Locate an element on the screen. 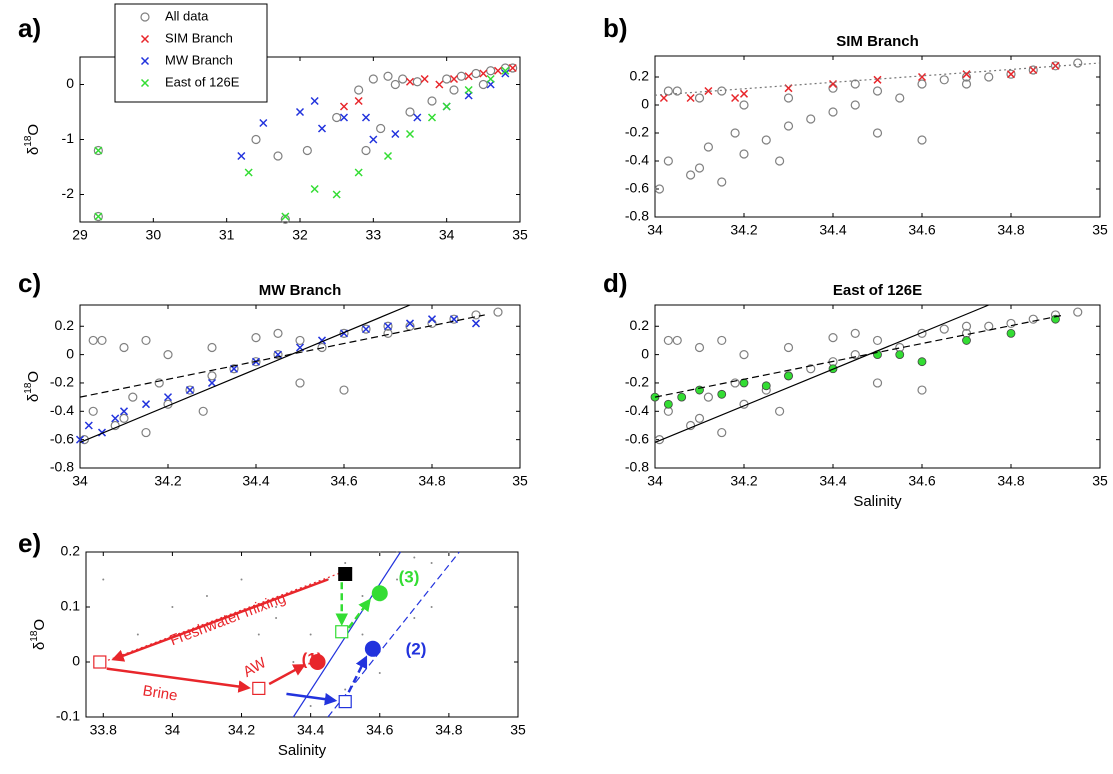  panel-title: SIM Branch is located at coordinates (877, 41).